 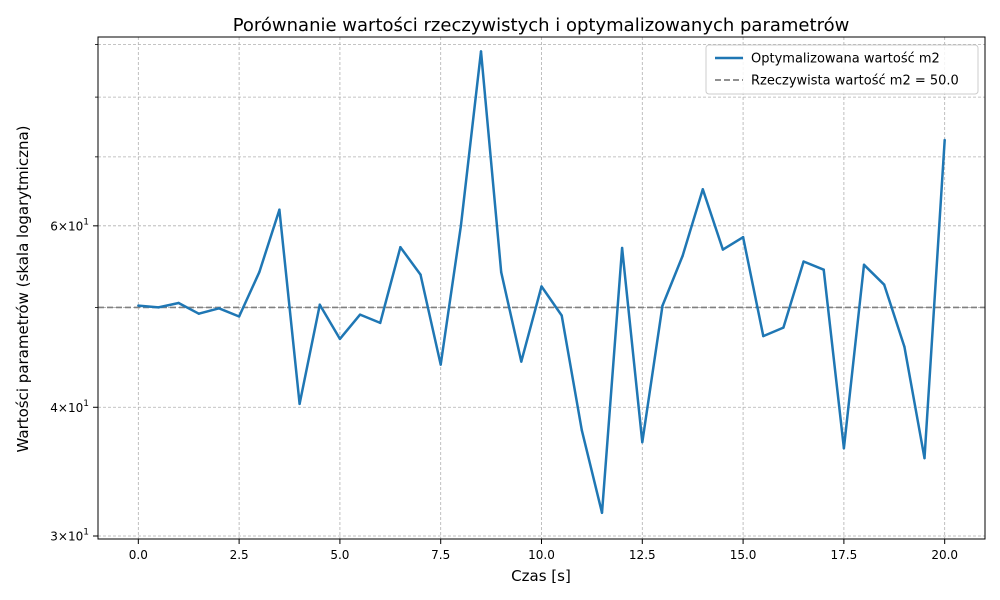 What do you see at coordinates (743, 555) in the screenshot?
I see `x-tick-label: 15.0` at bounding box center [743, 555].